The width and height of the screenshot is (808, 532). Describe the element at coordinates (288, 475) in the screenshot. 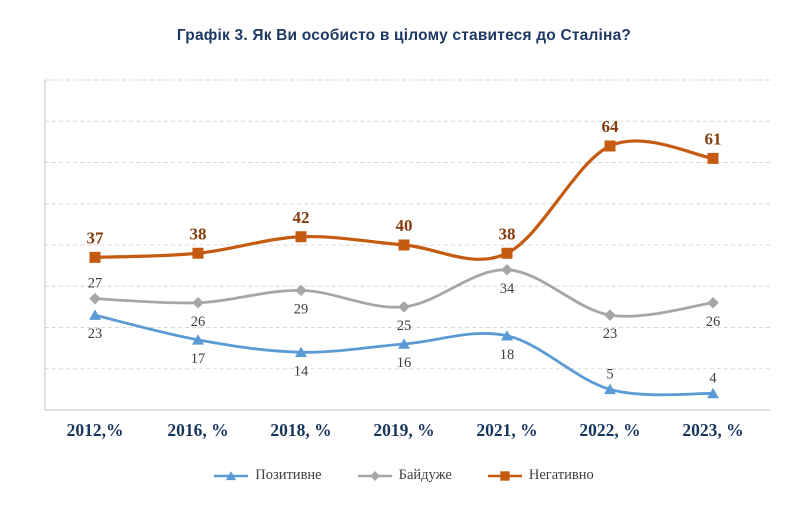

I see `legend-label: Позитивне` at that location.